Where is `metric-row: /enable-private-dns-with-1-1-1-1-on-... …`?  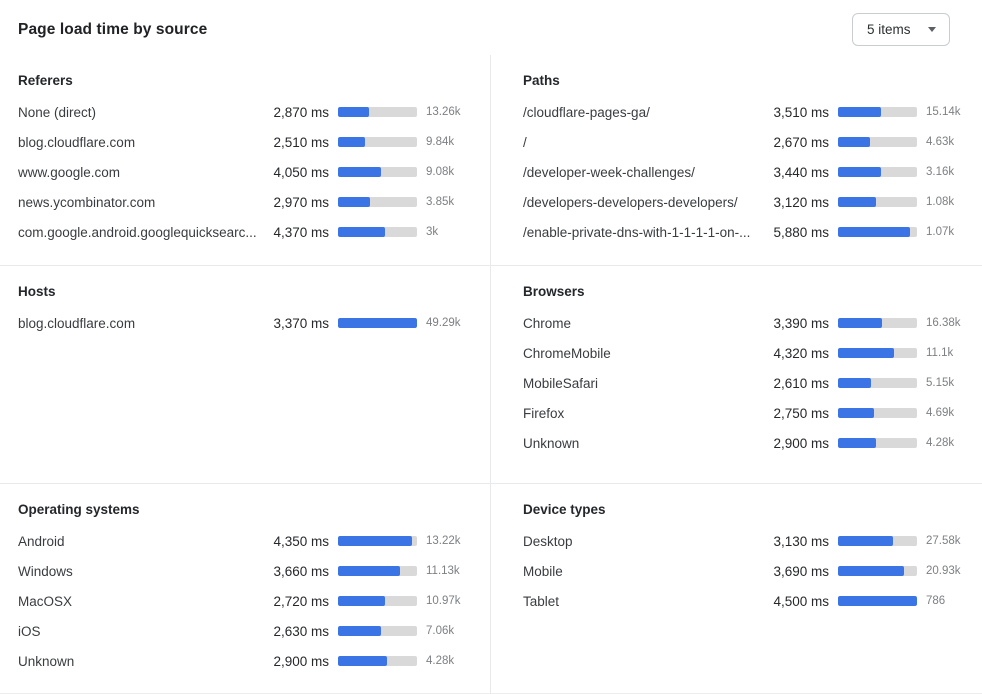 metric-row: /enable-private-dns-with-1-1-1-1-on-... … is located at coordinates (748, 232).